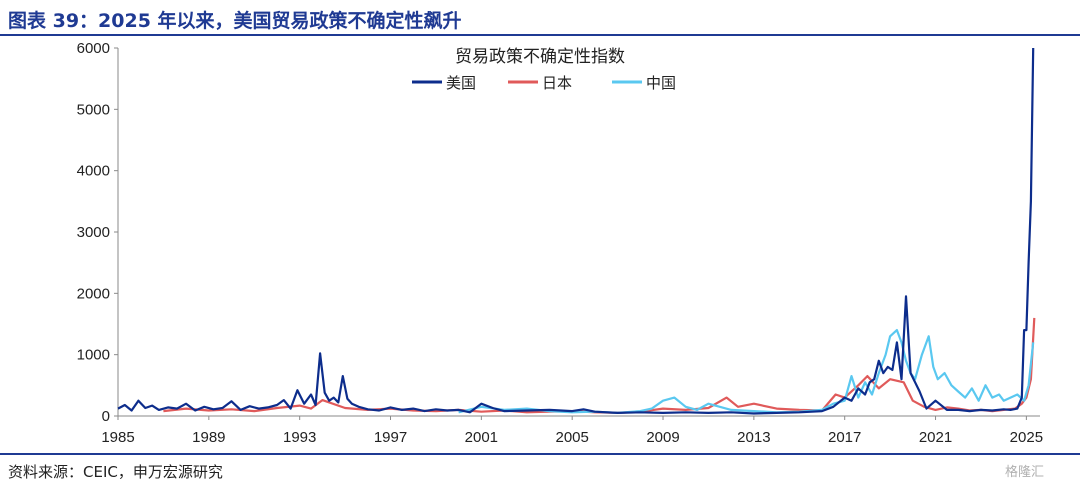  Describe the element at coordinates (753, 437) in the screenshot. I see `x-tick-label: 2013` at that location.